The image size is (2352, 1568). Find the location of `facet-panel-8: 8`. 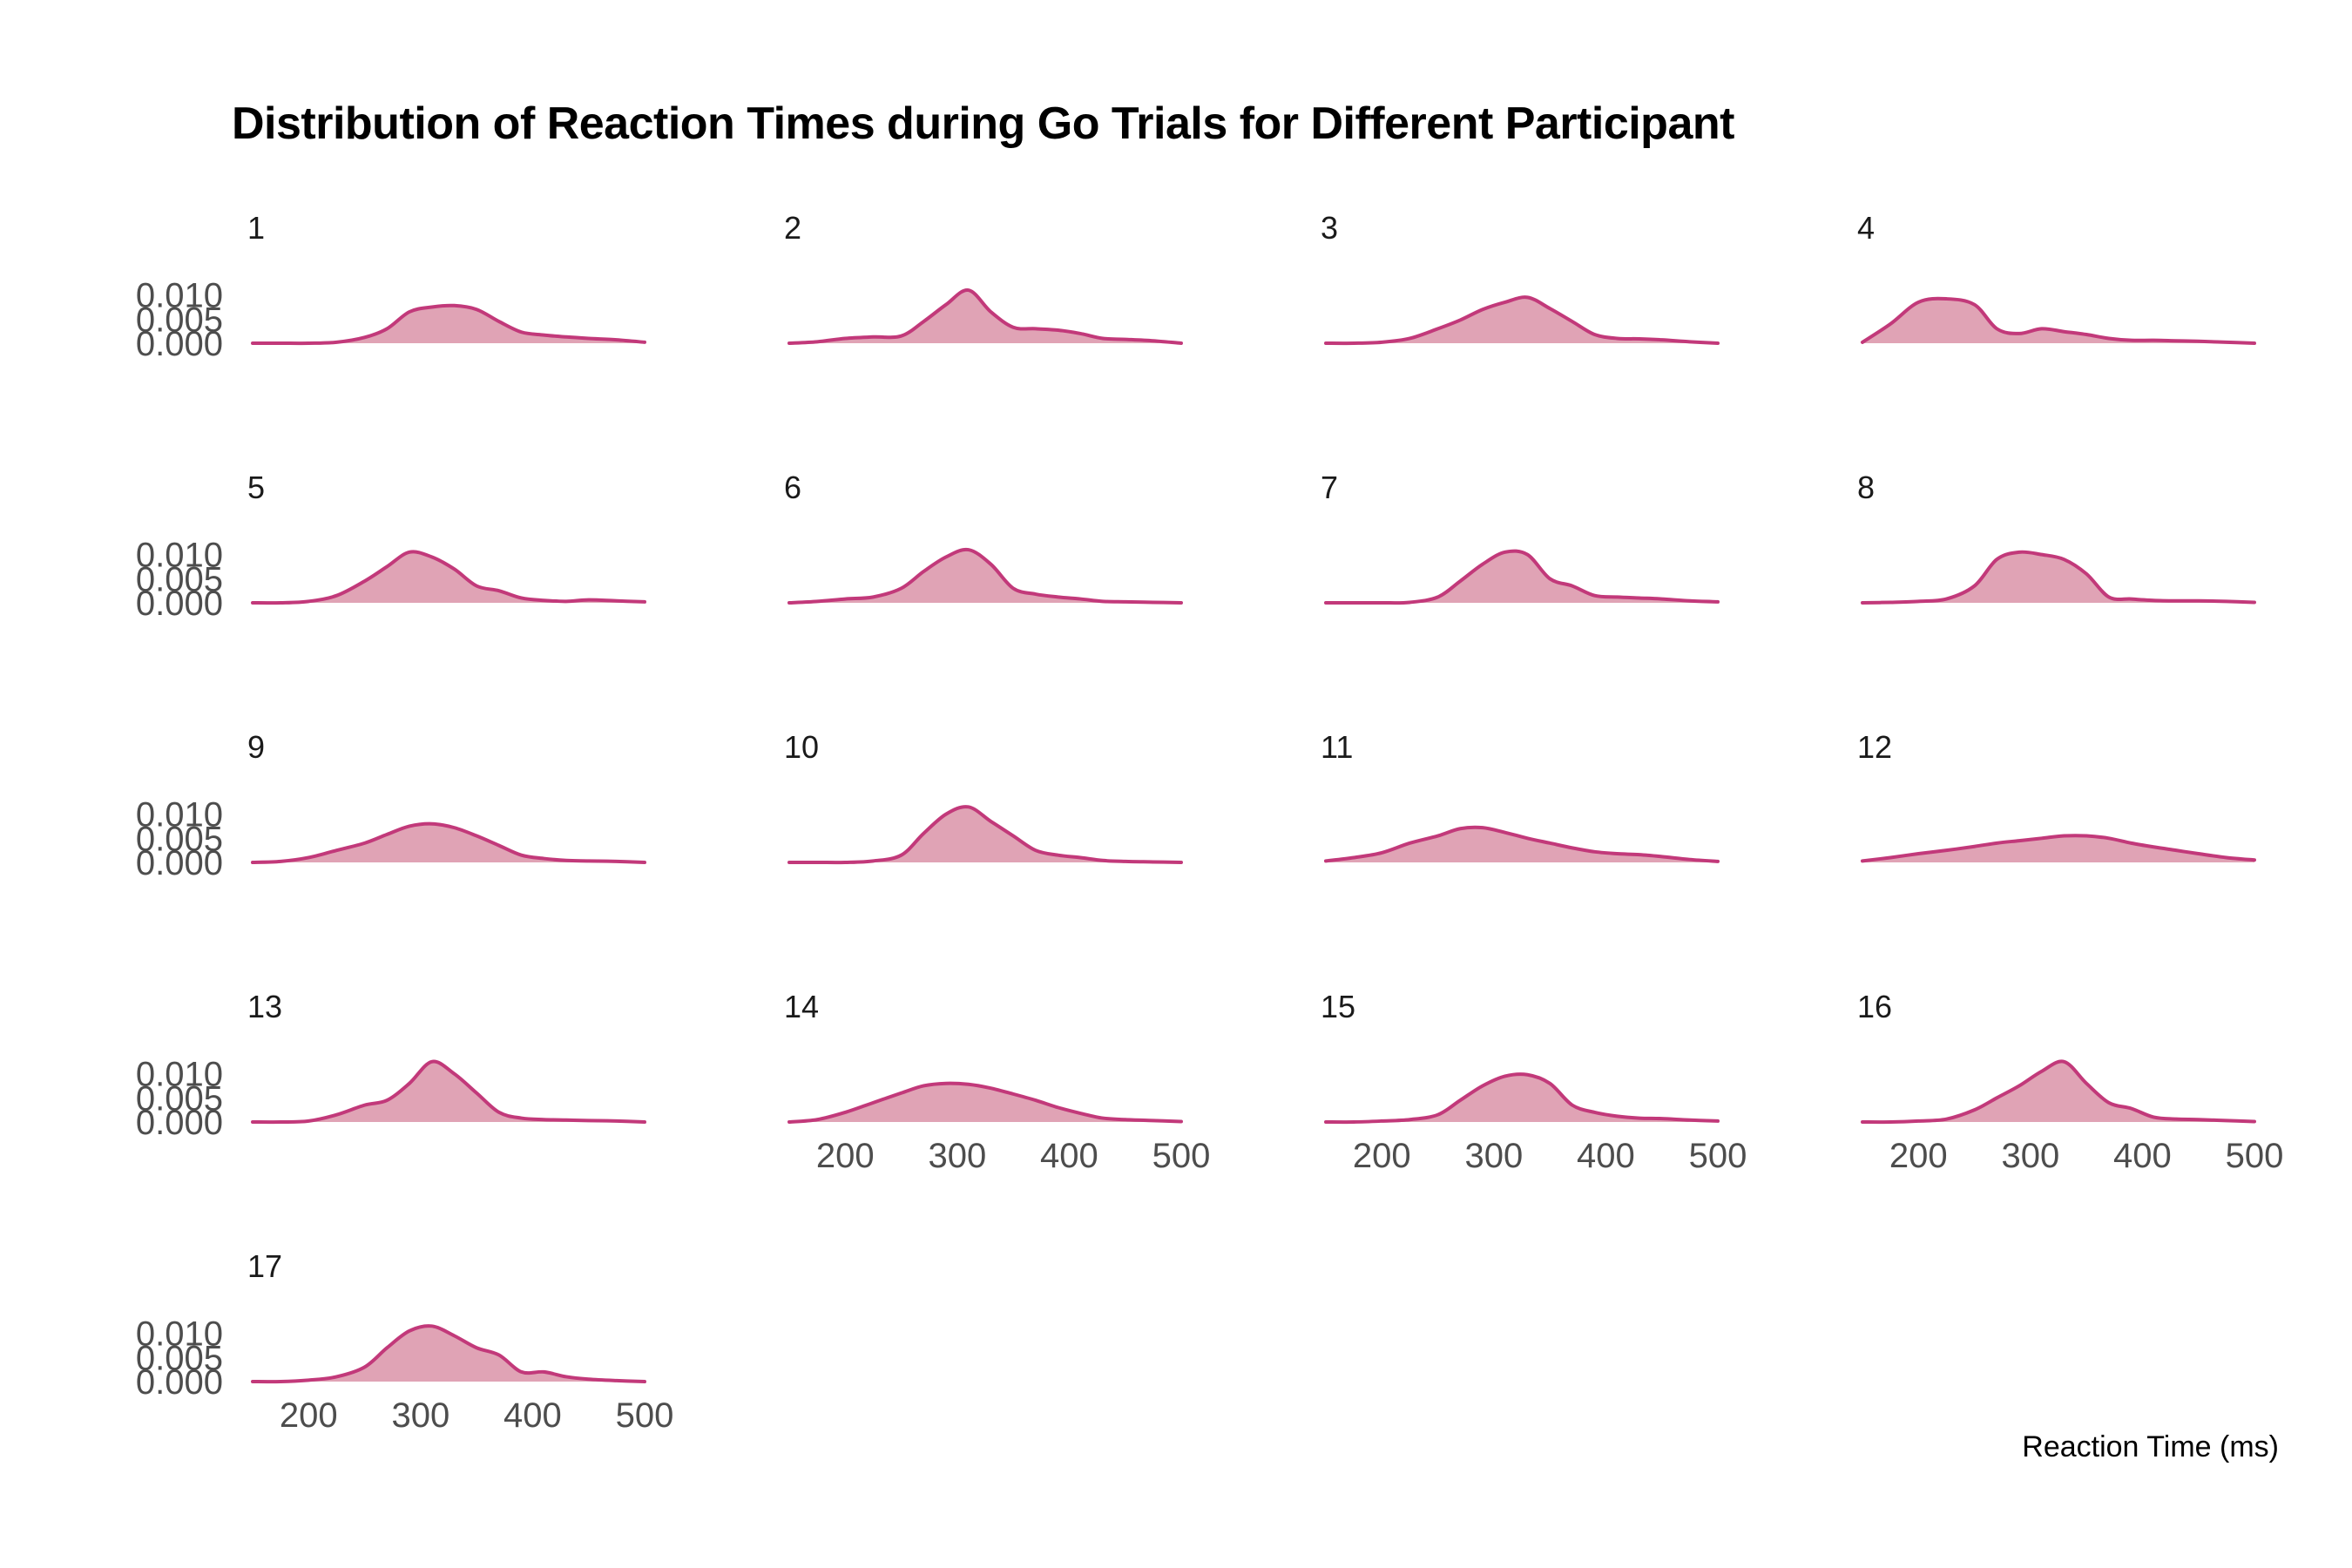

facet-panel-8: 8 is located at coordinates (2056, 537).